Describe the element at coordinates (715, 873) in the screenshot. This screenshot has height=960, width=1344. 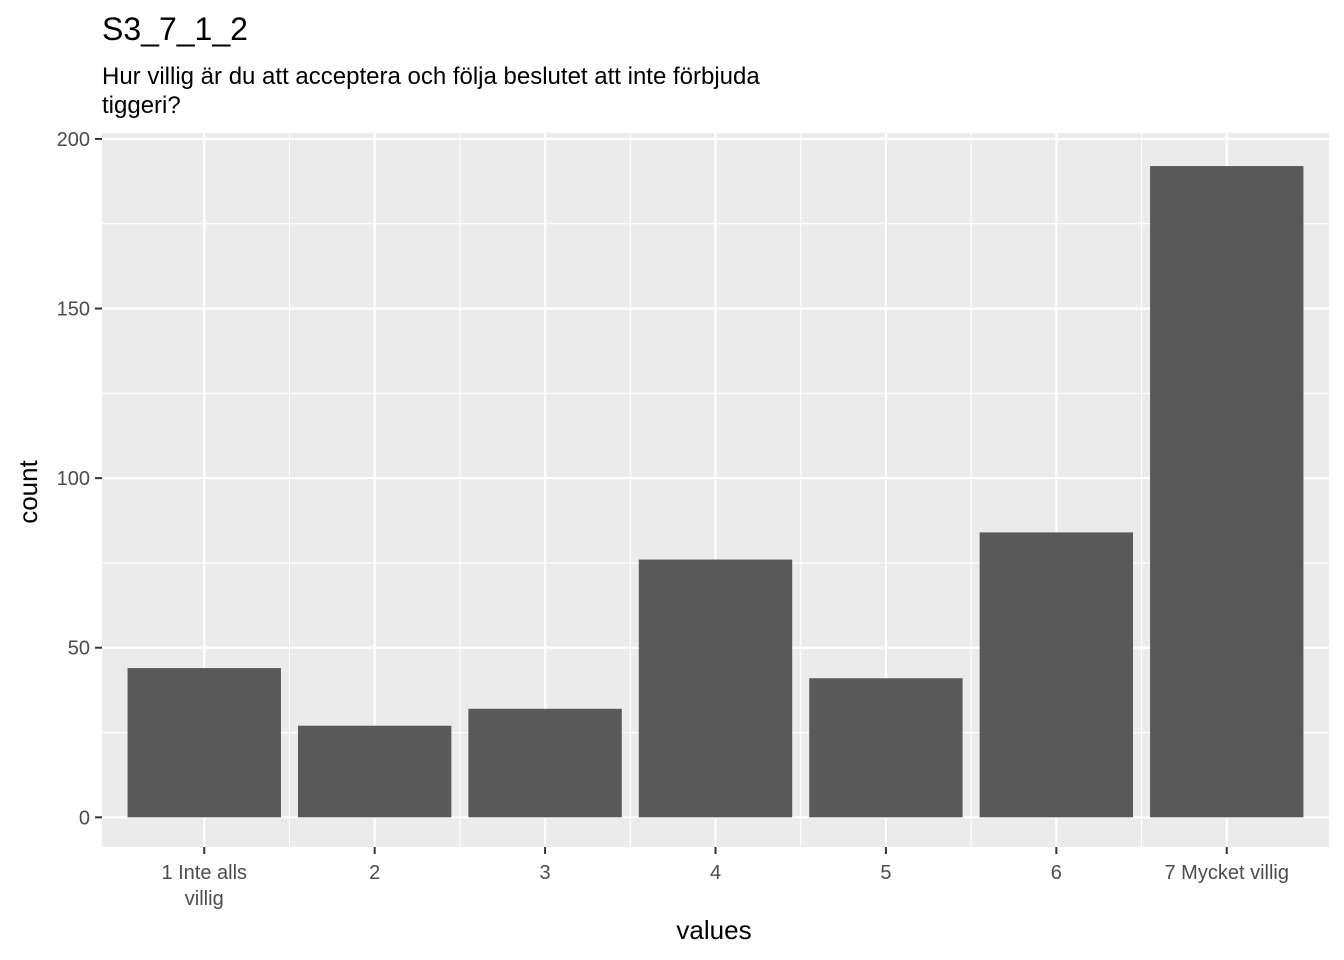
I see `x-tick-label: 4` at that location.